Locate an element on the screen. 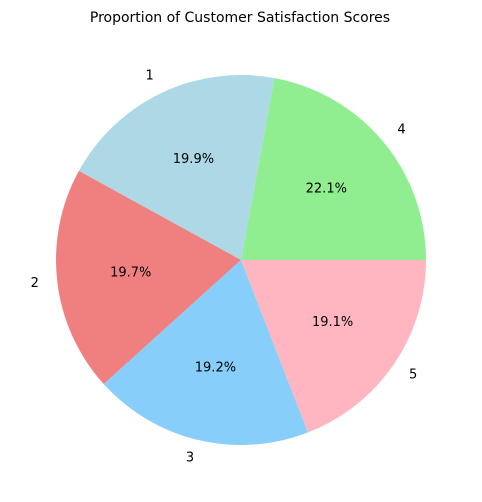 The height and width of the screenshot is (502, 482). pct-label-4: 22.1% is located at coordinates (326, 188).